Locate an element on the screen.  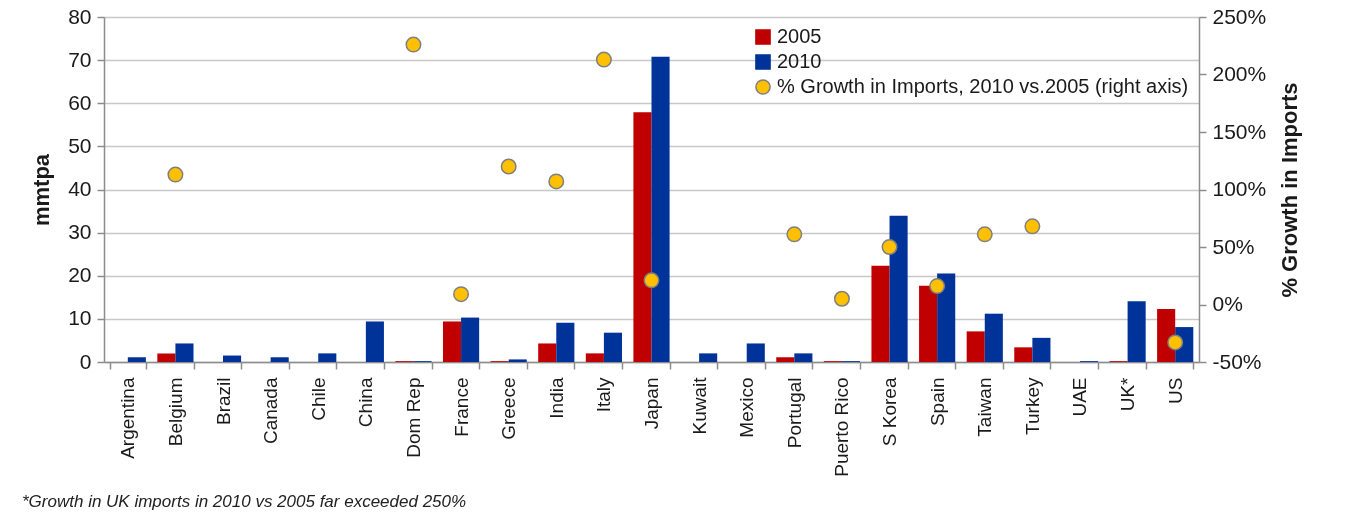
x-tick-label: China is located at coordinates (366, 402).